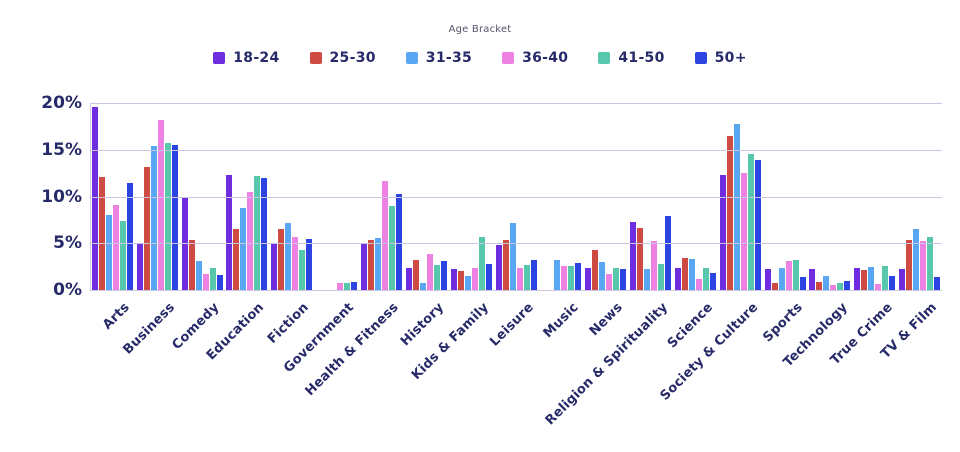 This screenshot has width=960, height=452. I want to click on bar-Health & Fitness-18-24, so click(363, 267).